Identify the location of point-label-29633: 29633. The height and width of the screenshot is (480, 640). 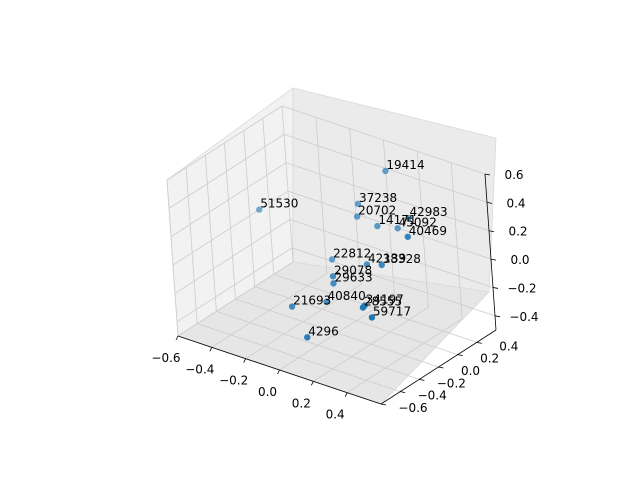
(354, 277).